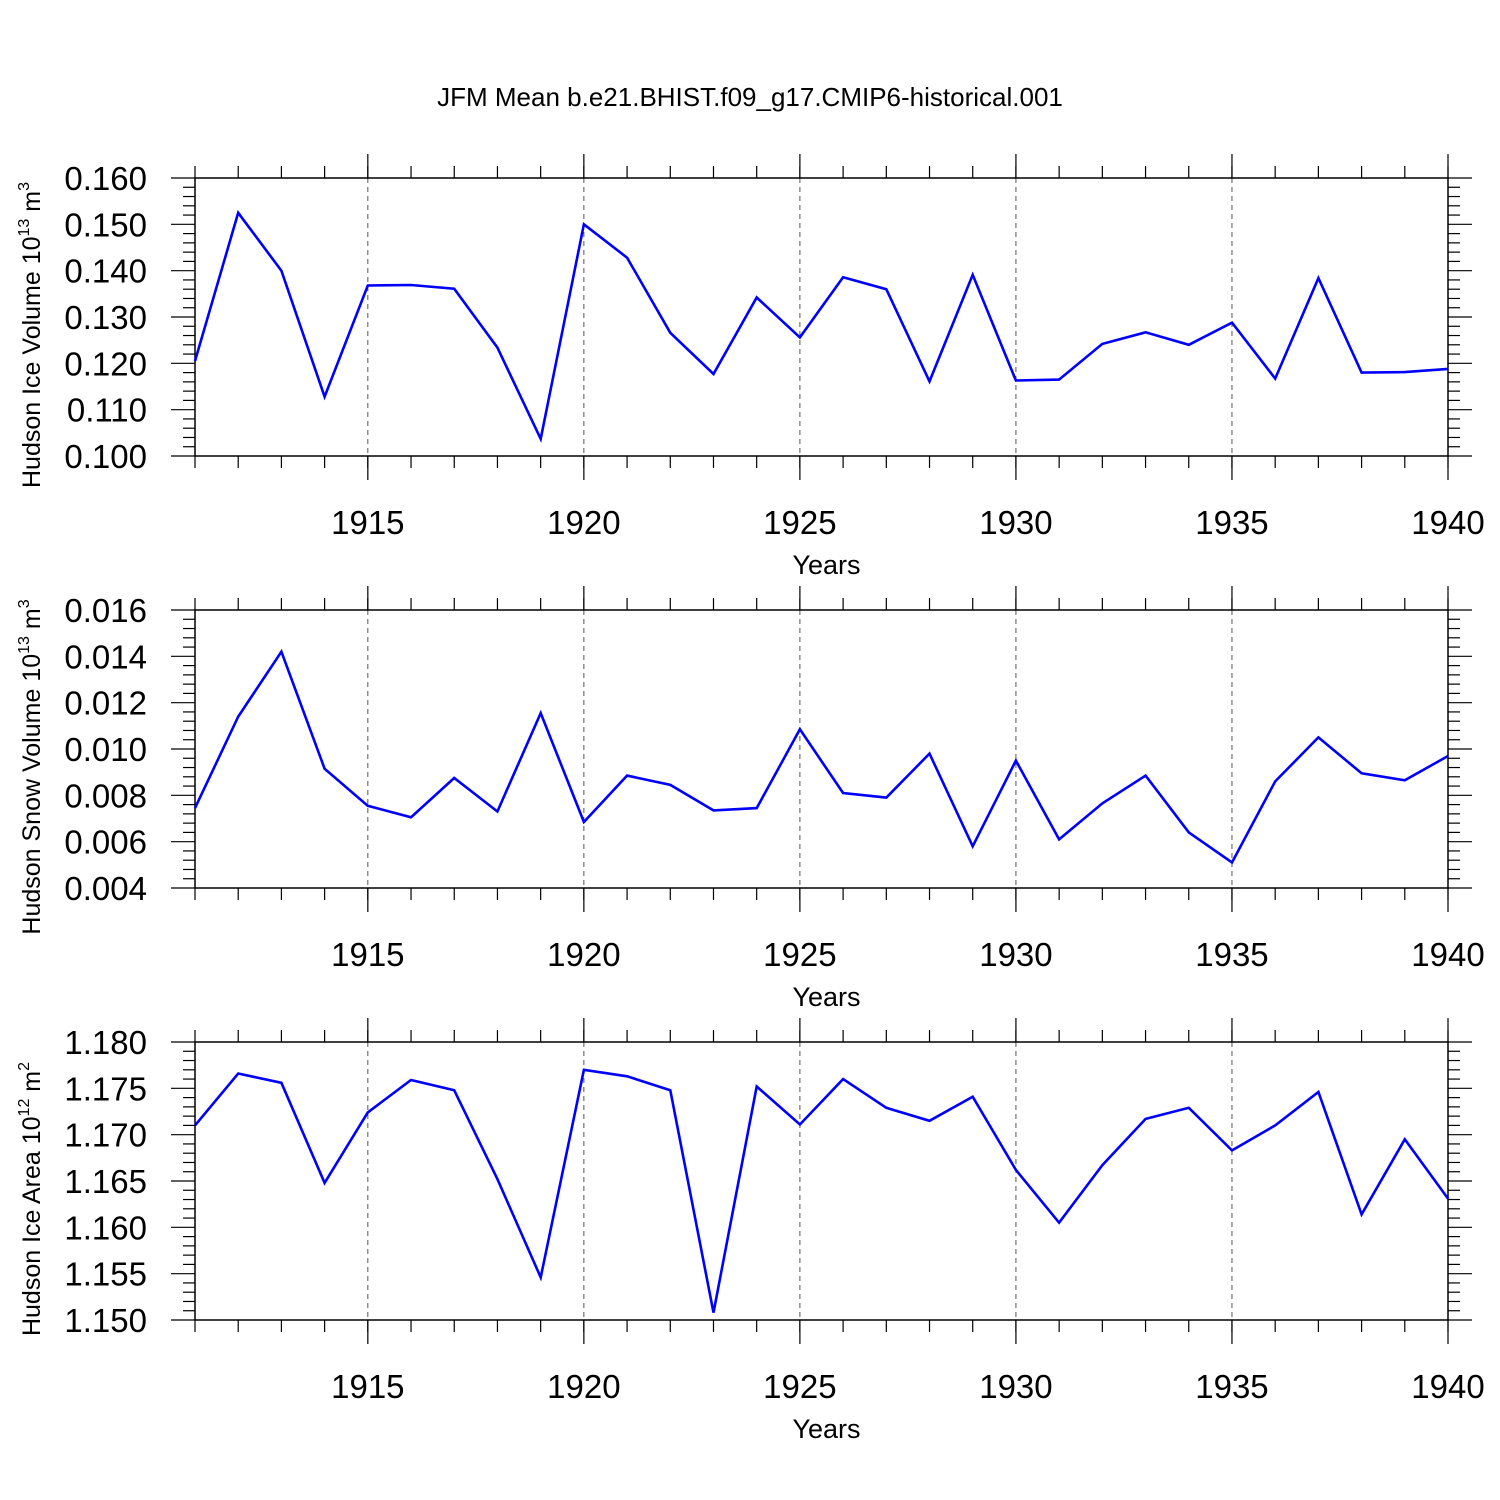  What do you see at coordinates (105, 1227) in the screenshot?
I see `y-tick-label: 1.160` at bounding box center [105, 1227].